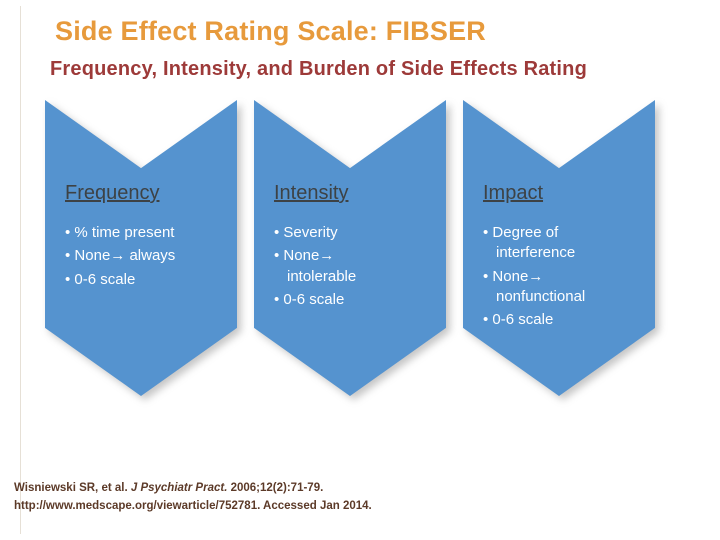  Describe the element at coordinates (270, 31) in the screenshot. I see `slide-title: Side Effect Rating Scale: FIBSER` at that location.